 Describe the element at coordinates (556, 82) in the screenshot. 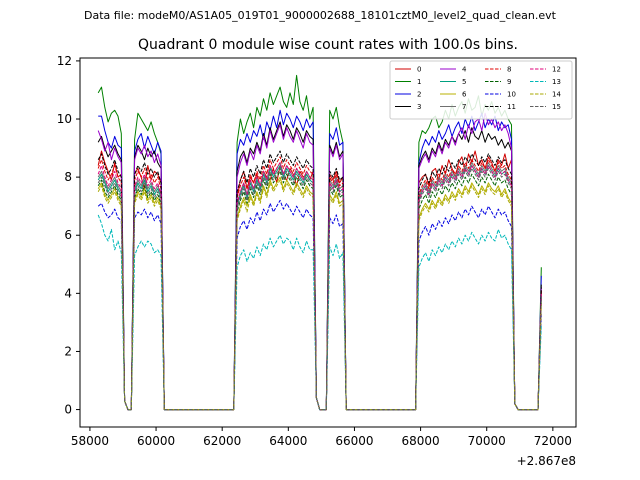

I see `legend-label-13: 13` at that location.